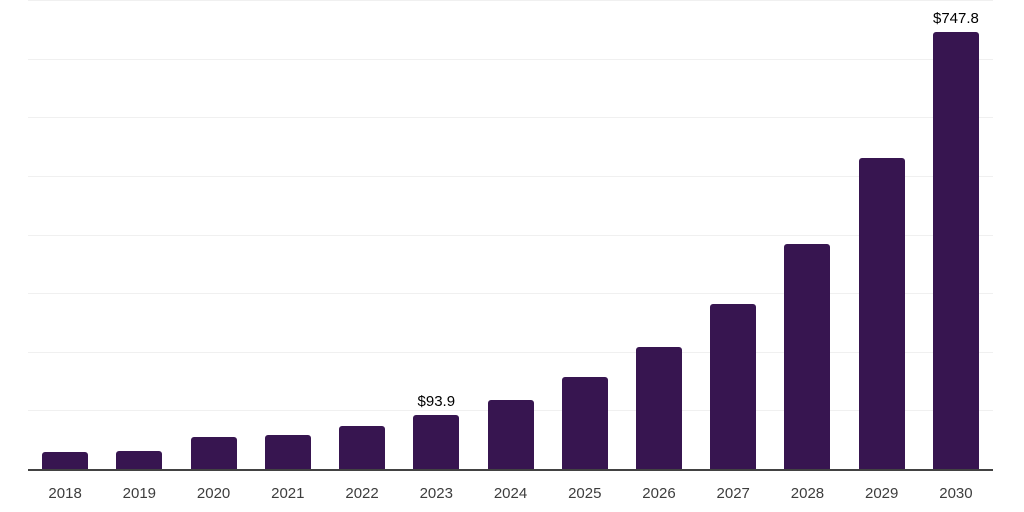  I want to click on bar-column-2026, so click(659, 235).